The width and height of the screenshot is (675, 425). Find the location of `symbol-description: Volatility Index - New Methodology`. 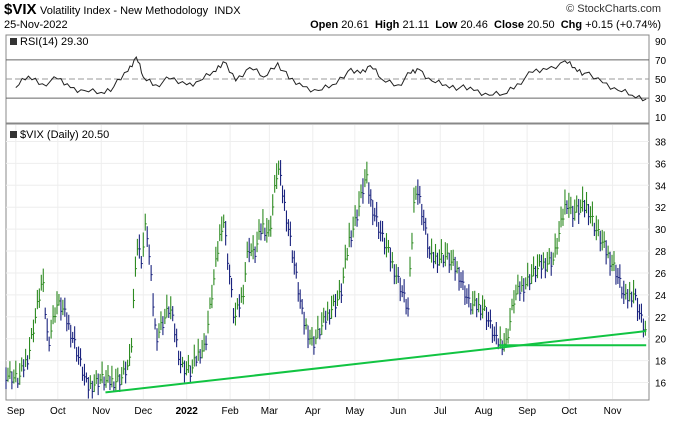

symbol-description: Volatility Index - New Methodology is located at coordinates (124, 11).